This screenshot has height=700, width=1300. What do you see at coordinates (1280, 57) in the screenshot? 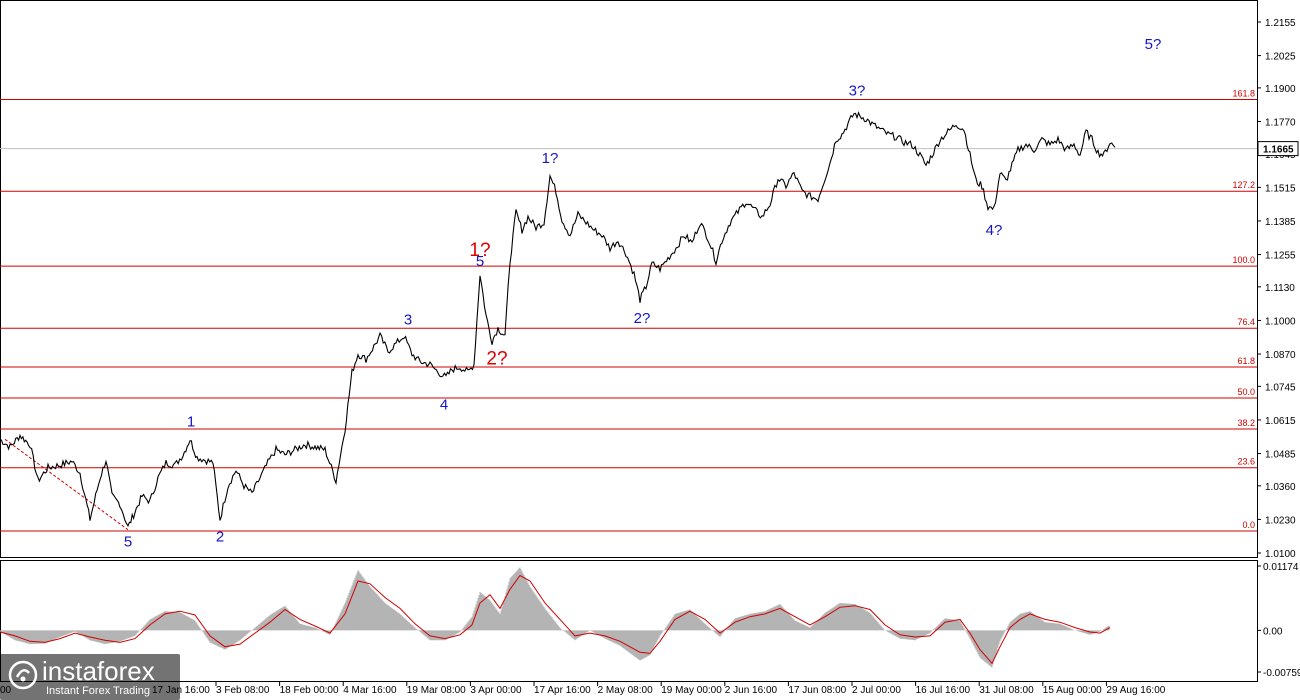
I see `price-tick-label: 1.2025` at bounding box center [1280, 57].